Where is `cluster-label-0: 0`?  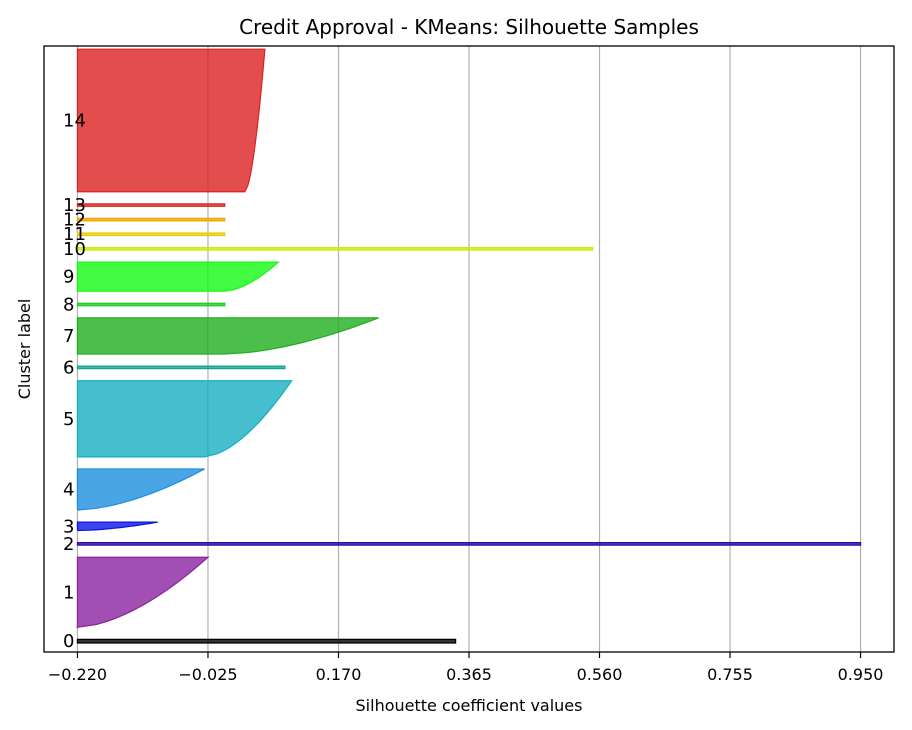 cluster-label-0: 0 is located at coordinates (68, 641).